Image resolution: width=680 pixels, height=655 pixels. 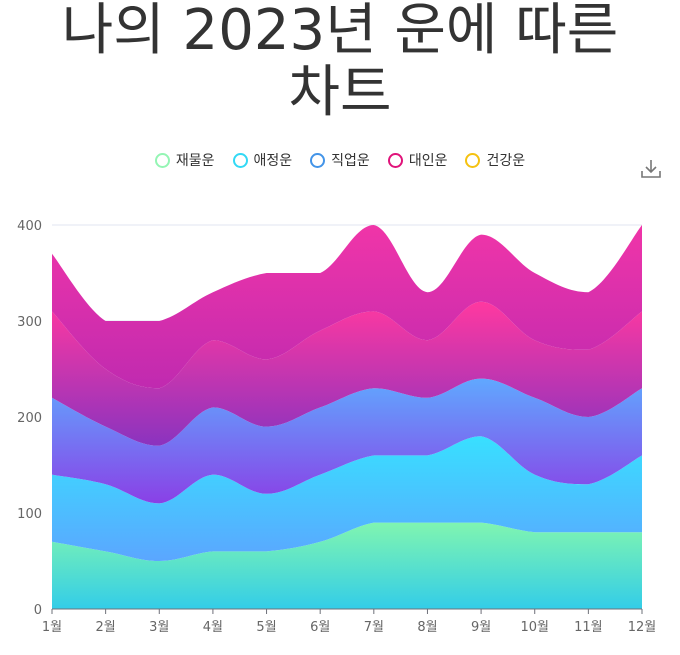 I want to click on legend-label: 대인운, so click(x=428, y=161).